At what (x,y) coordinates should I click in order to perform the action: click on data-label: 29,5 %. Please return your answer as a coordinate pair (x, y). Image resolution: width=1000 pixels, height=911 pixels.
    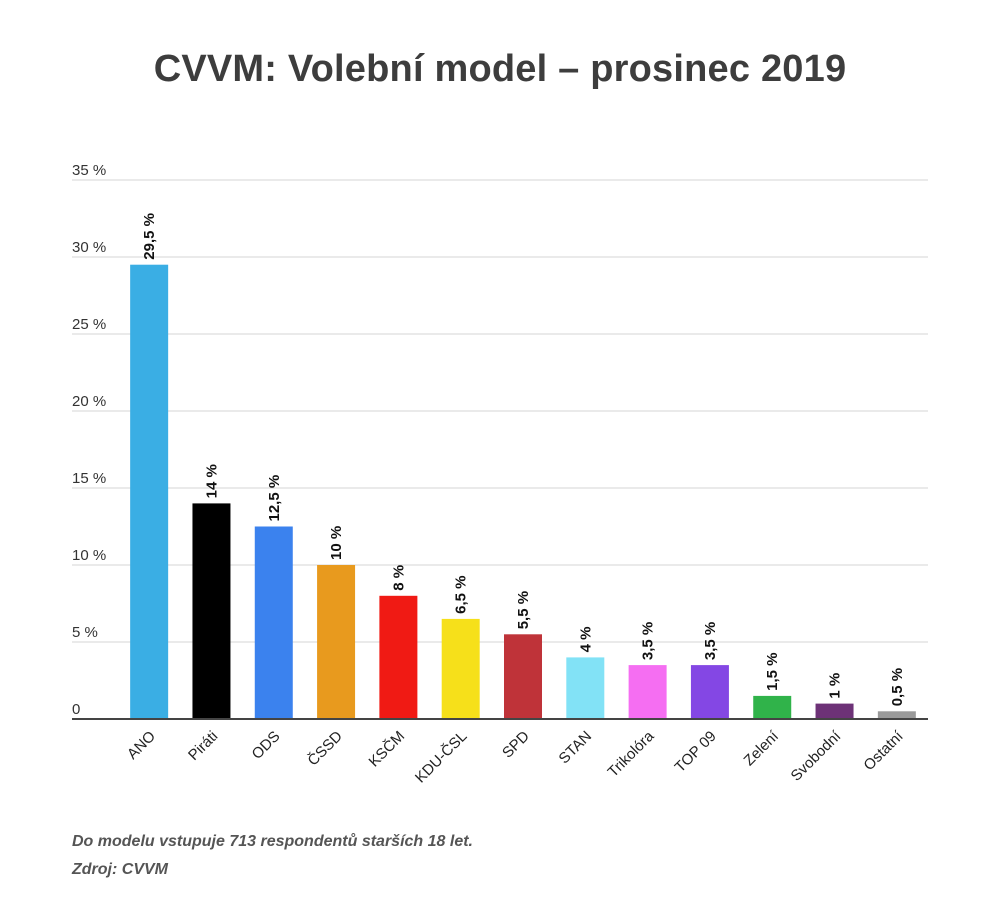
    Looking at the image, I should click on (149, 236).